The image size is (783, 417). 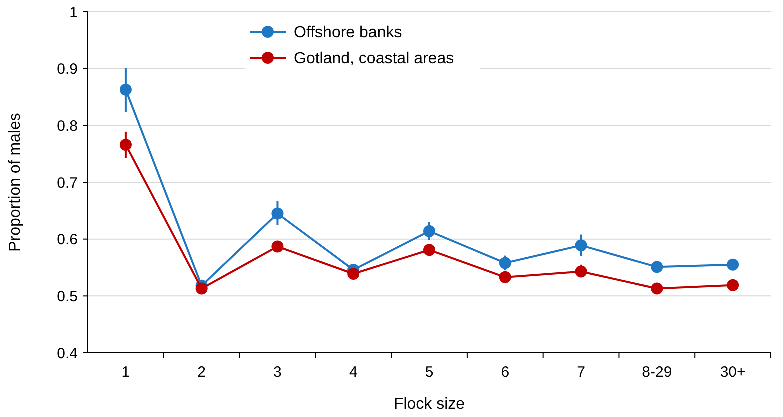 What do you see at coordinates (657, 372) in the screenshot?
I see `x-tick-label: 8-29` at bounding box center [657, 372].